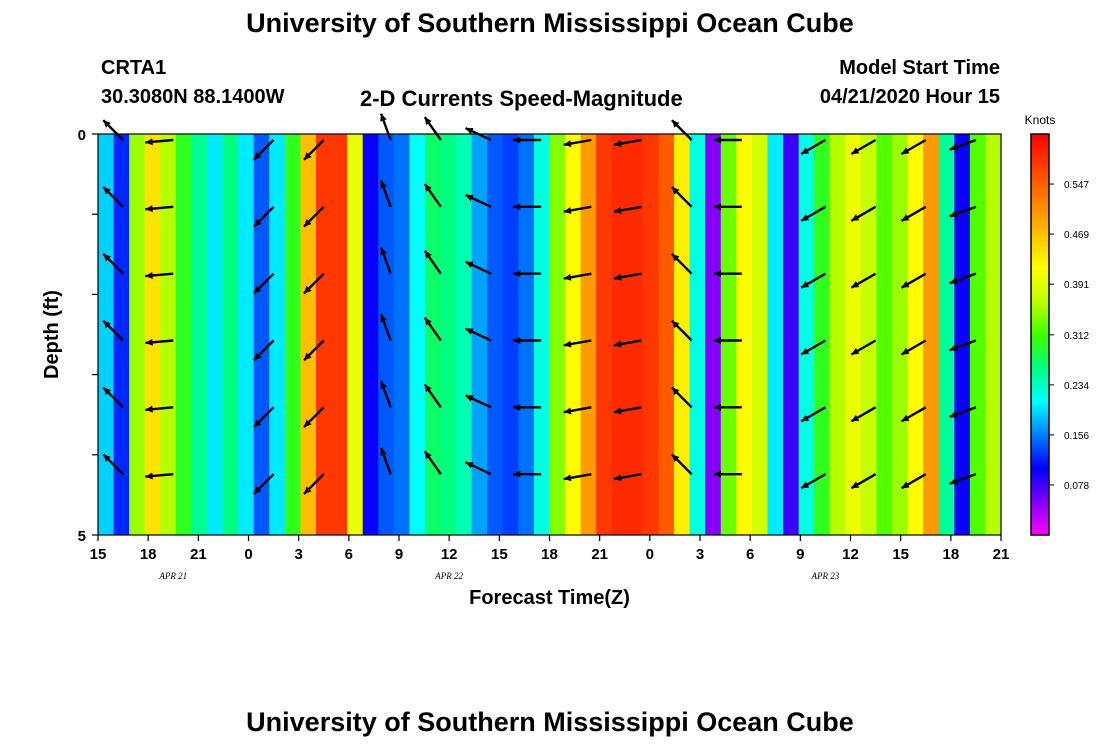  Describe the element at coordinates (1076, 336) in the screenshot. I see `colorbar-tick-label: 0.312` at that location.